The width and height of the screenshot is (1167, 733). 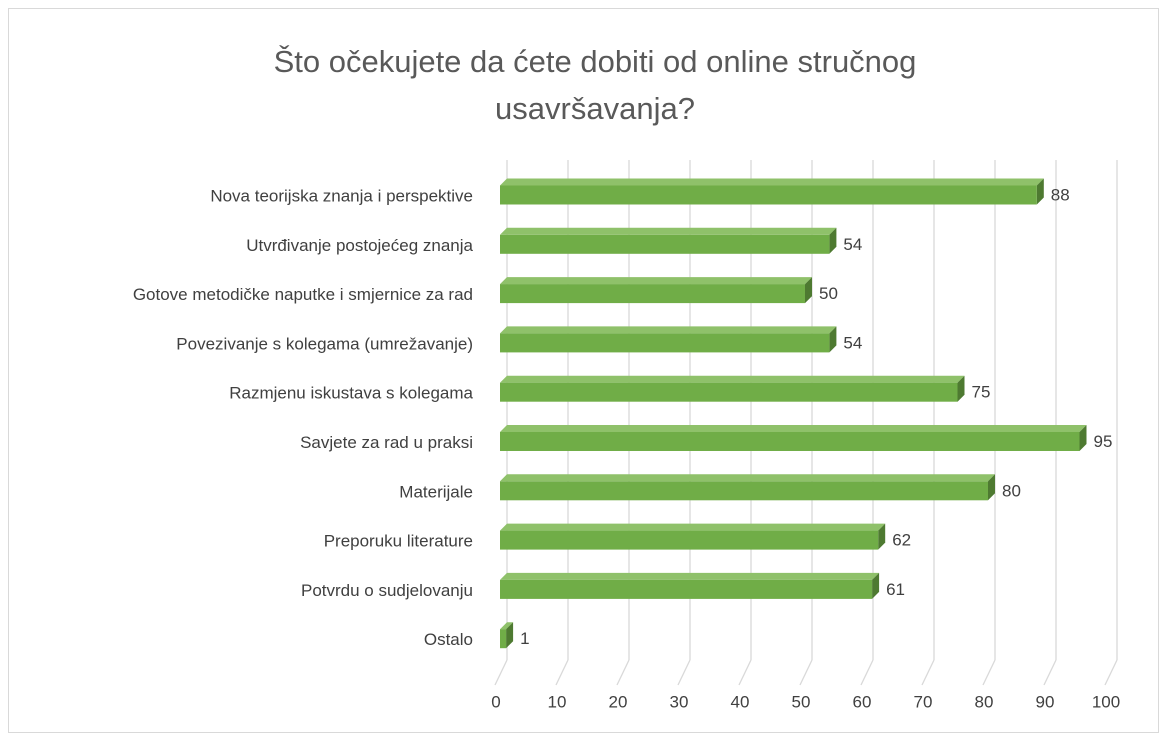 What do you see at coordinates (923, 701) in the screenshot?
I see `x-tick-label: 70` at bounding box center [923, 701].